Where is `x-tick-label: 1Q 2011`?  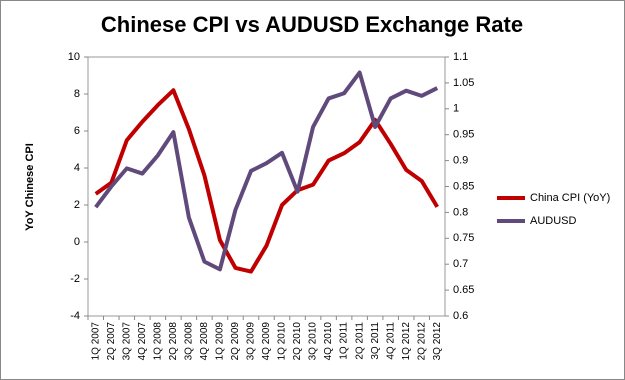 x-tick-label: 1Q 2011 is located at coordinates (344, 341).